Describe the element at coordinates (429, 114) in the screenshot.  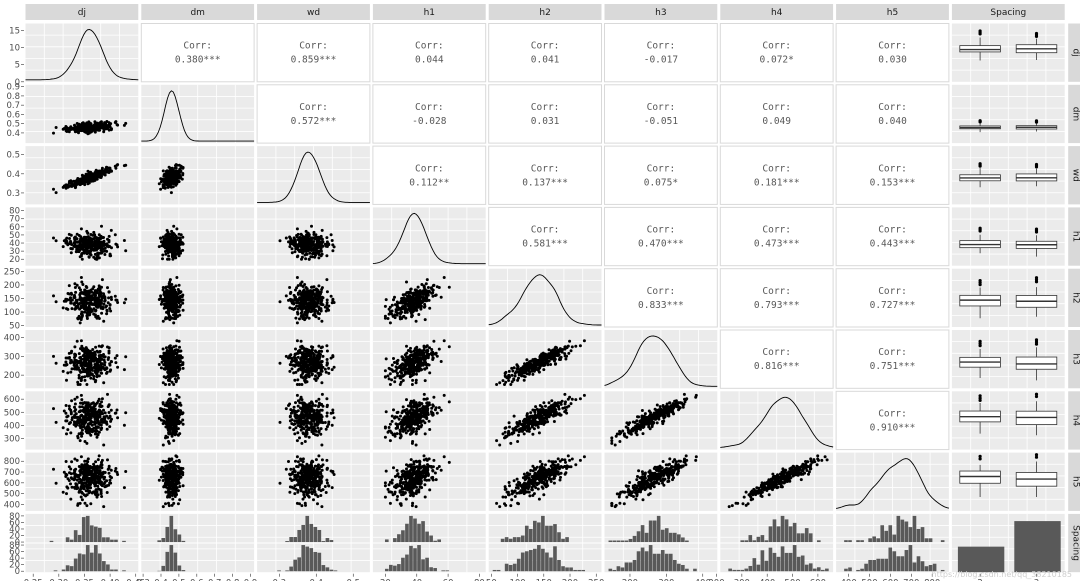
I see `panel-dm-h1` at that location.